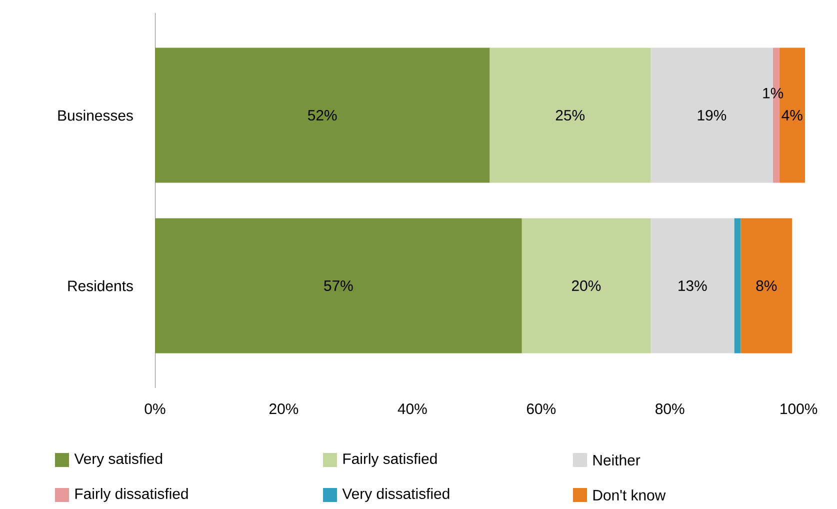 Image resolution: width=837 pixels, height=509 pixels. Describe the element at coordinates (95, 115) in the screenshot. I see `y-tick-label: Businesses` at that location.